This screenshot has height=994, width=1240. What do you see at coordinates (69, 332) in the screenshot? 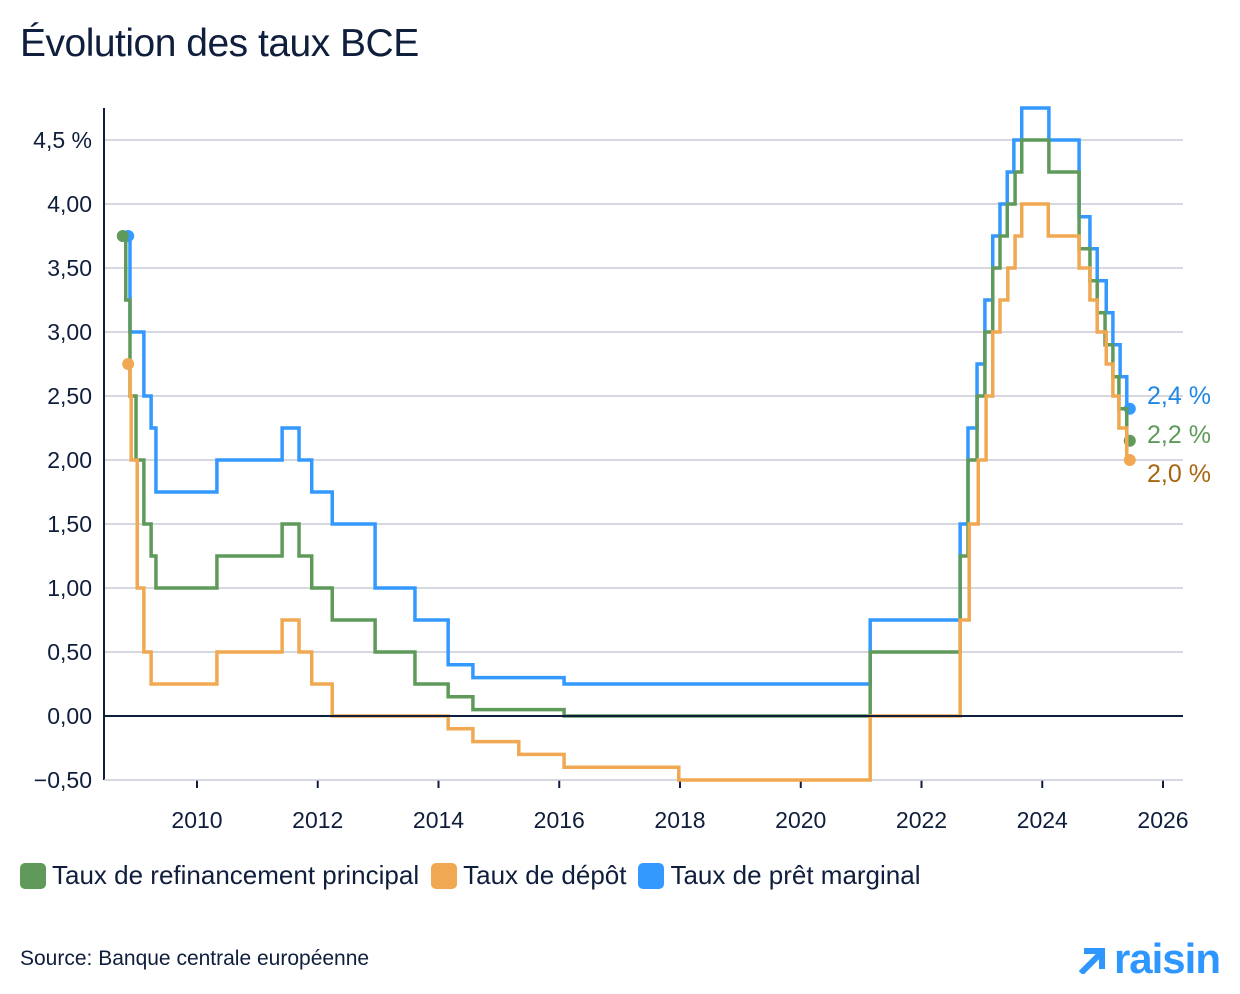
I see `y-tick-label: 3,00` at bounding box center [69, 332].